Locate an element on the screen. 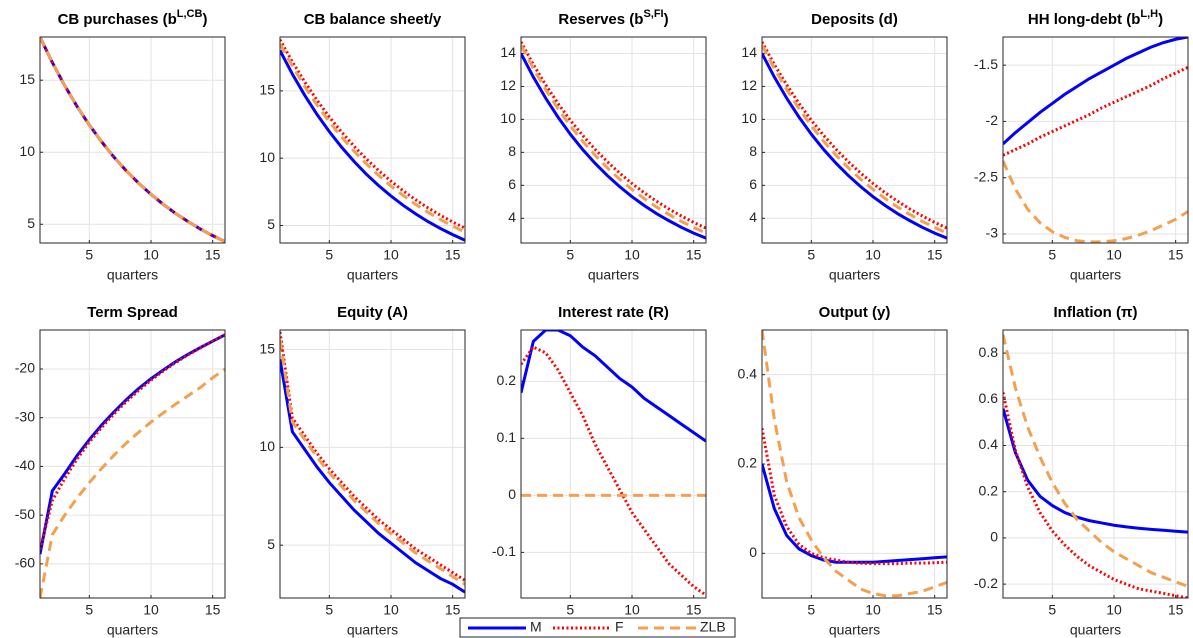 This screenshot has height=638, width=1193. panel: 5 10 15 4 6 8 10 12 14 Reserves (bS,FI) quarters is located at coordinates (603, 145).